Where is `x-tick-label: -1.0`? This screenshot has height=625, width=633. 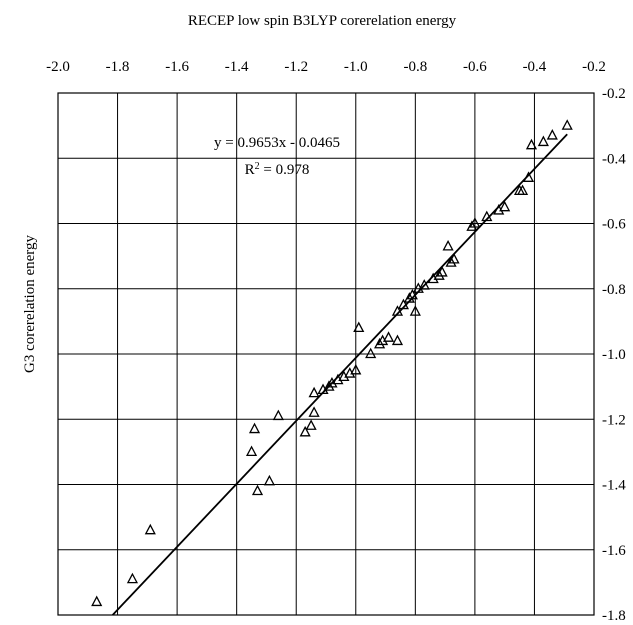 x-tick-label: -1.0 is located at coordinates (356, 67).